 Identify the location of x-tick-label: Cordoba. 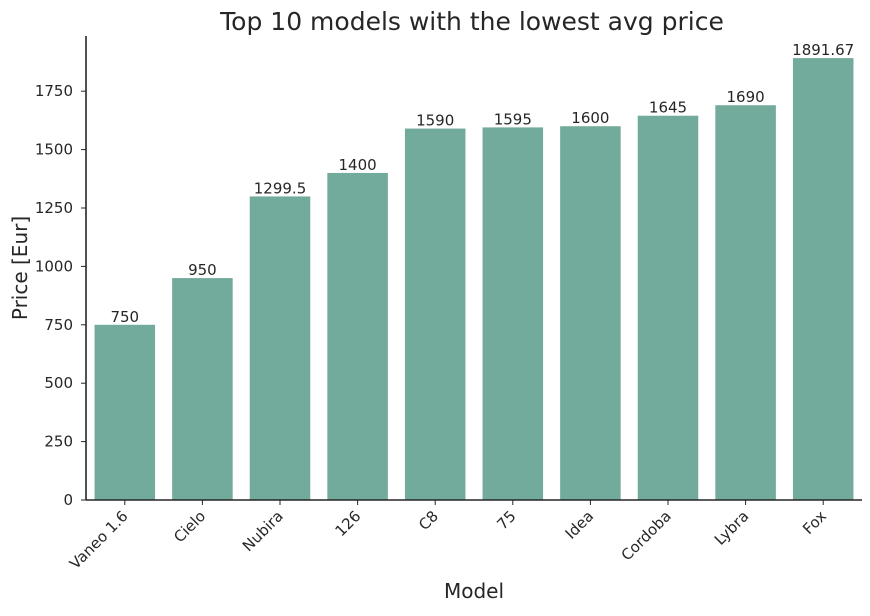
(646, 535).